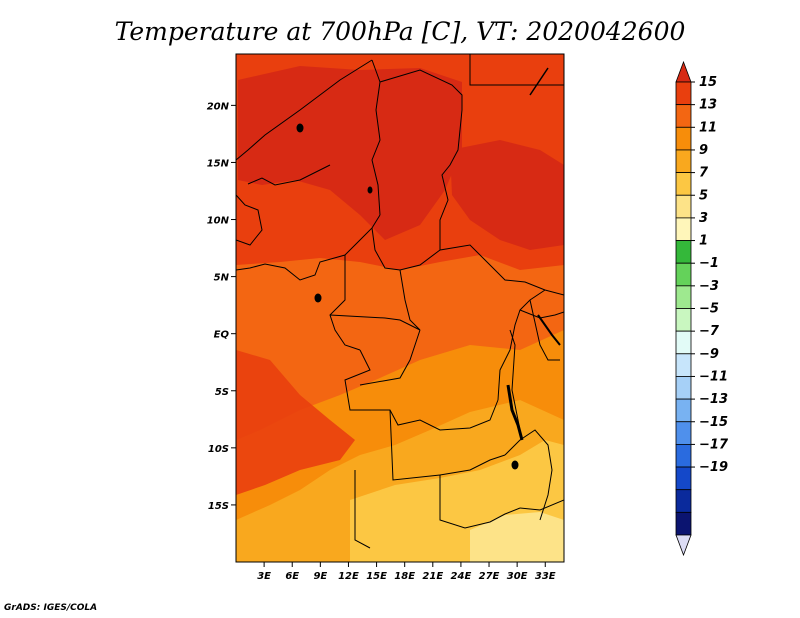  I want to click on colorbar: 15 13 11 9 7 5 3 1 −1 −3 −5 −7 −9 −11 −13 −15 −17 −19, so click(702, 308).